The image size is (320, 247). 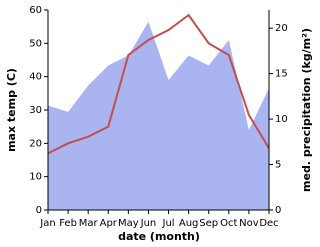 I want to click on y-tick-label: 40, so click(x=35, y=77).